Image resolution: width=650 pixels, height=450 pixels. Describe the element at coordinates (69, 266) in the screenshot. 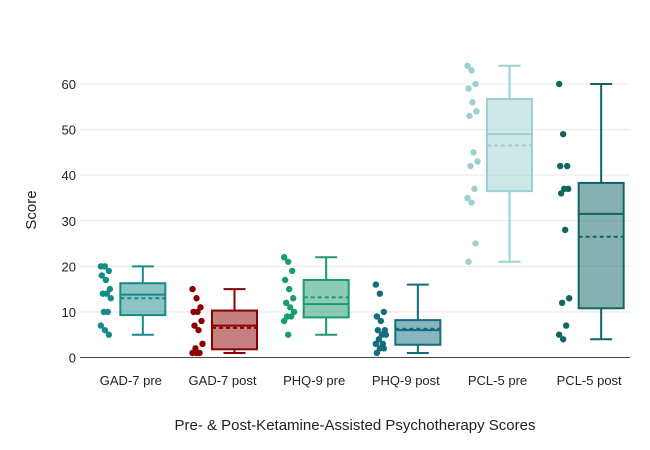

I see `y-tick-label: 20` at that location.